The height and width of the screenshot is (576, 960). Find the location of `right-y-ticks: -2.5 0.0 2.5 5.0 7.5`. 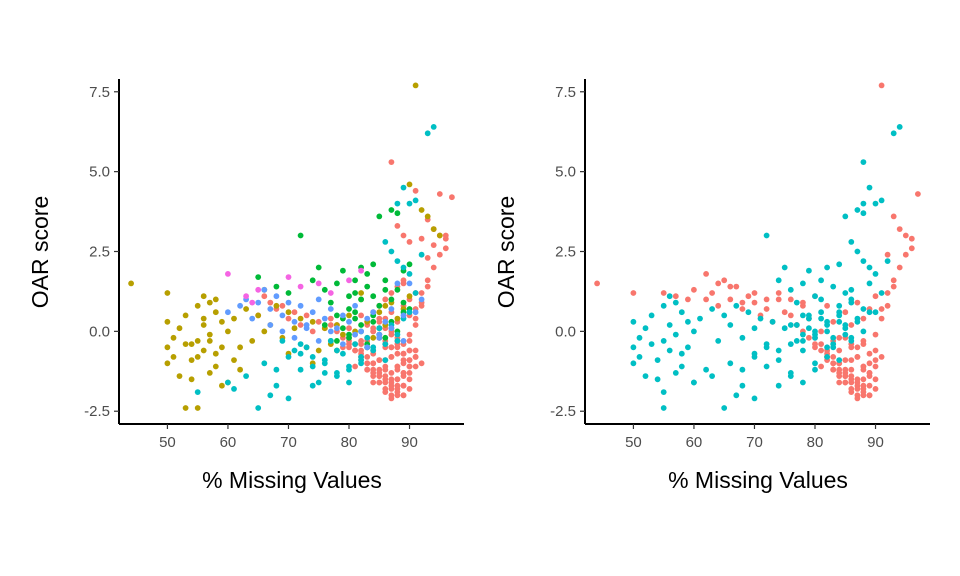

right-y-ticks: -2.5 0.0 2.5 5.0 7.5 is located at coordinates (567, 252).